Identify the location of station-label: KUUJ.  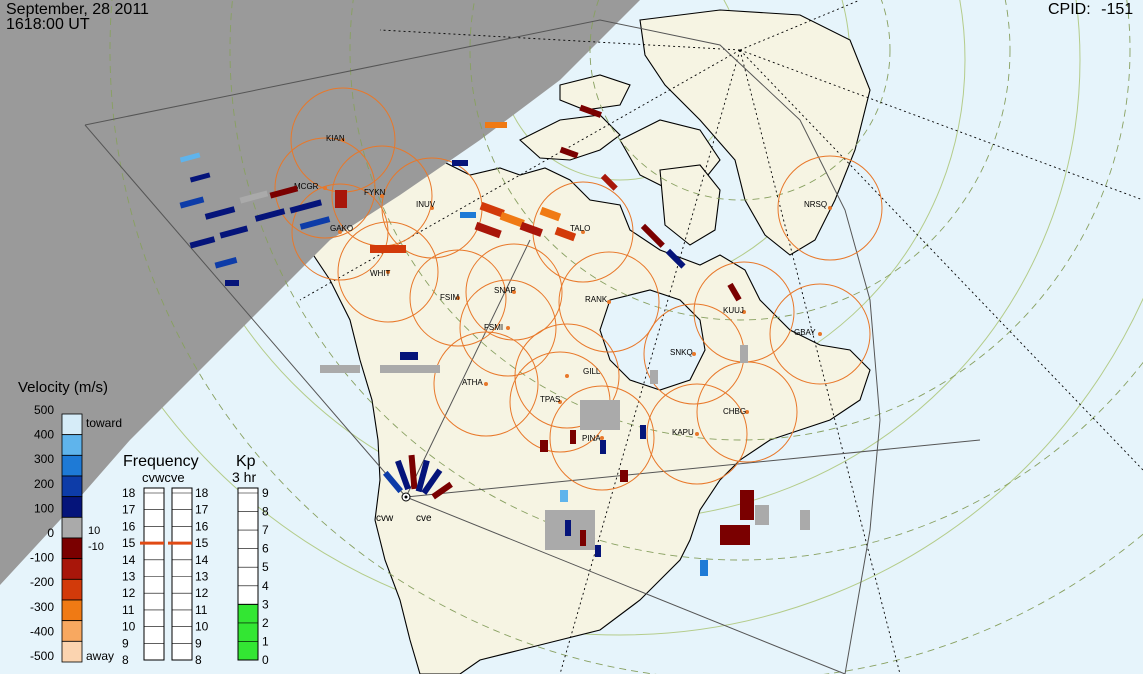
(733, 310).